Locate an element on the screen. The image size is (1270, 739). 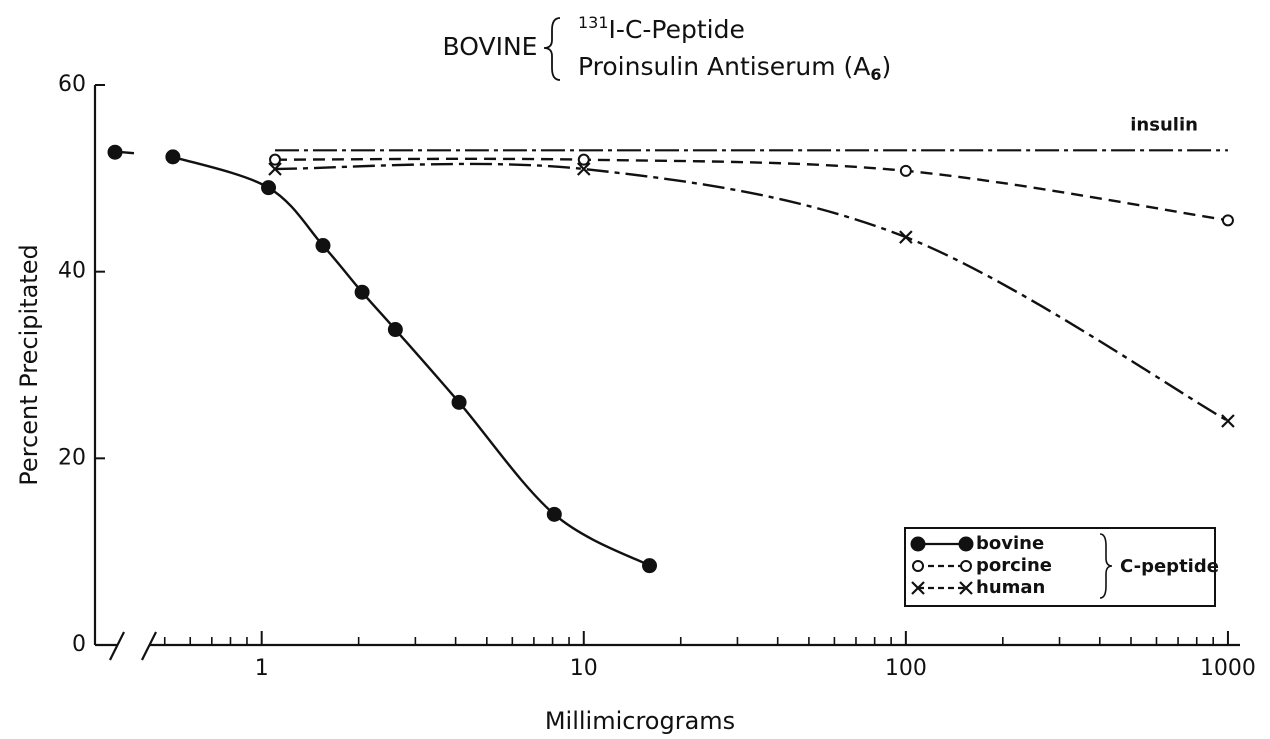
y-tick-label: 60 is located at coordinates (72, 84).